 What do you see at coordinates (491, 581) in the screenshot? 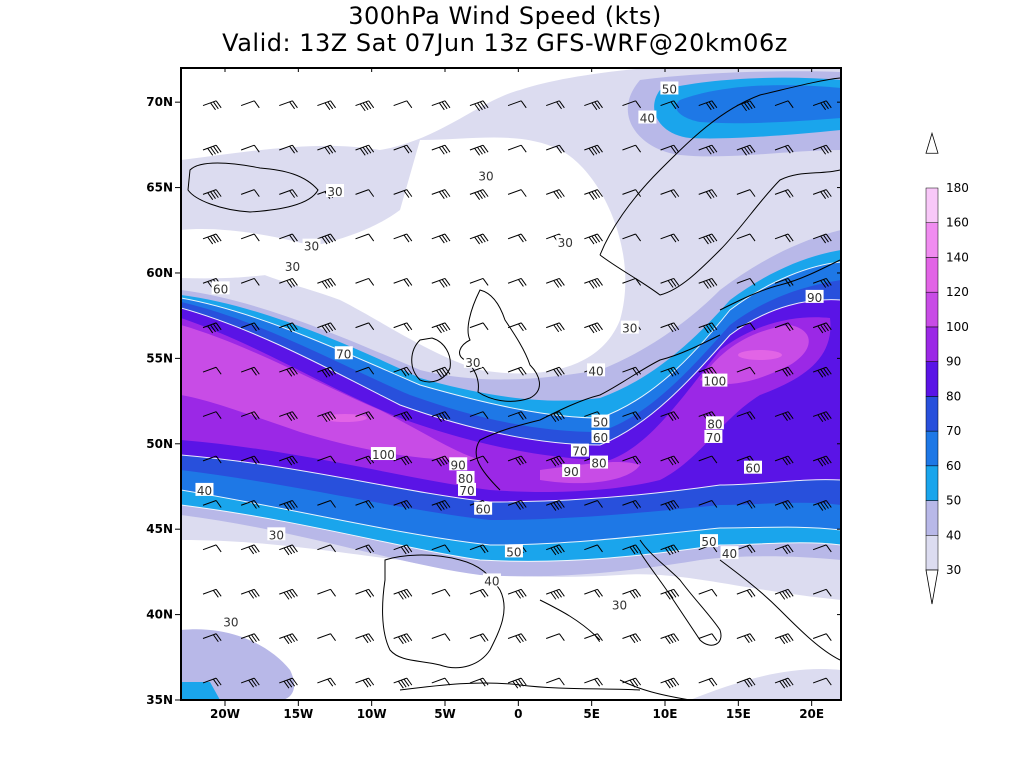
I see `contour-label: 40` at bounding box center [491, 581].